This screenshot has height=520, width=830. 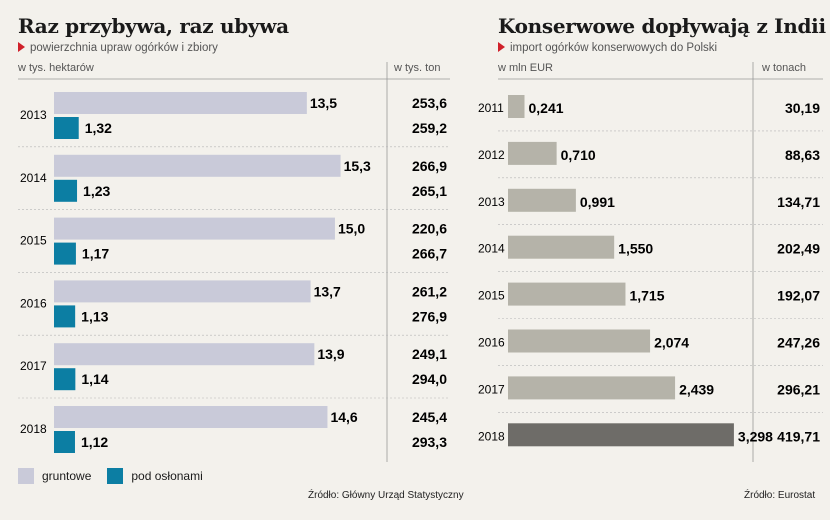 I want to click on tons-value-gruntowe: 261,2, so click(x=429, y=291).